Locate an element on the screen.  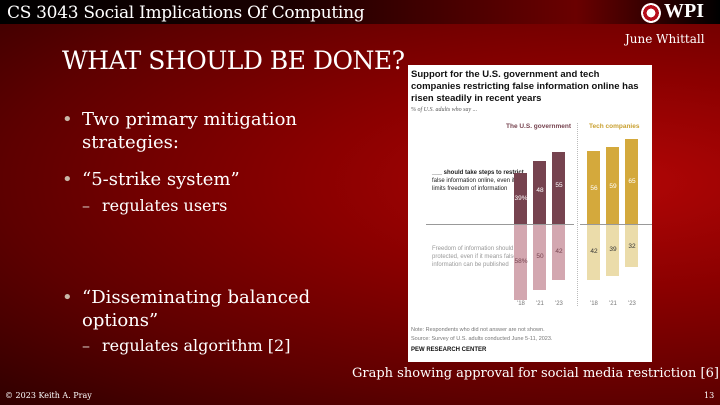
bar-value: 56 is located at coordinates (594, 188).